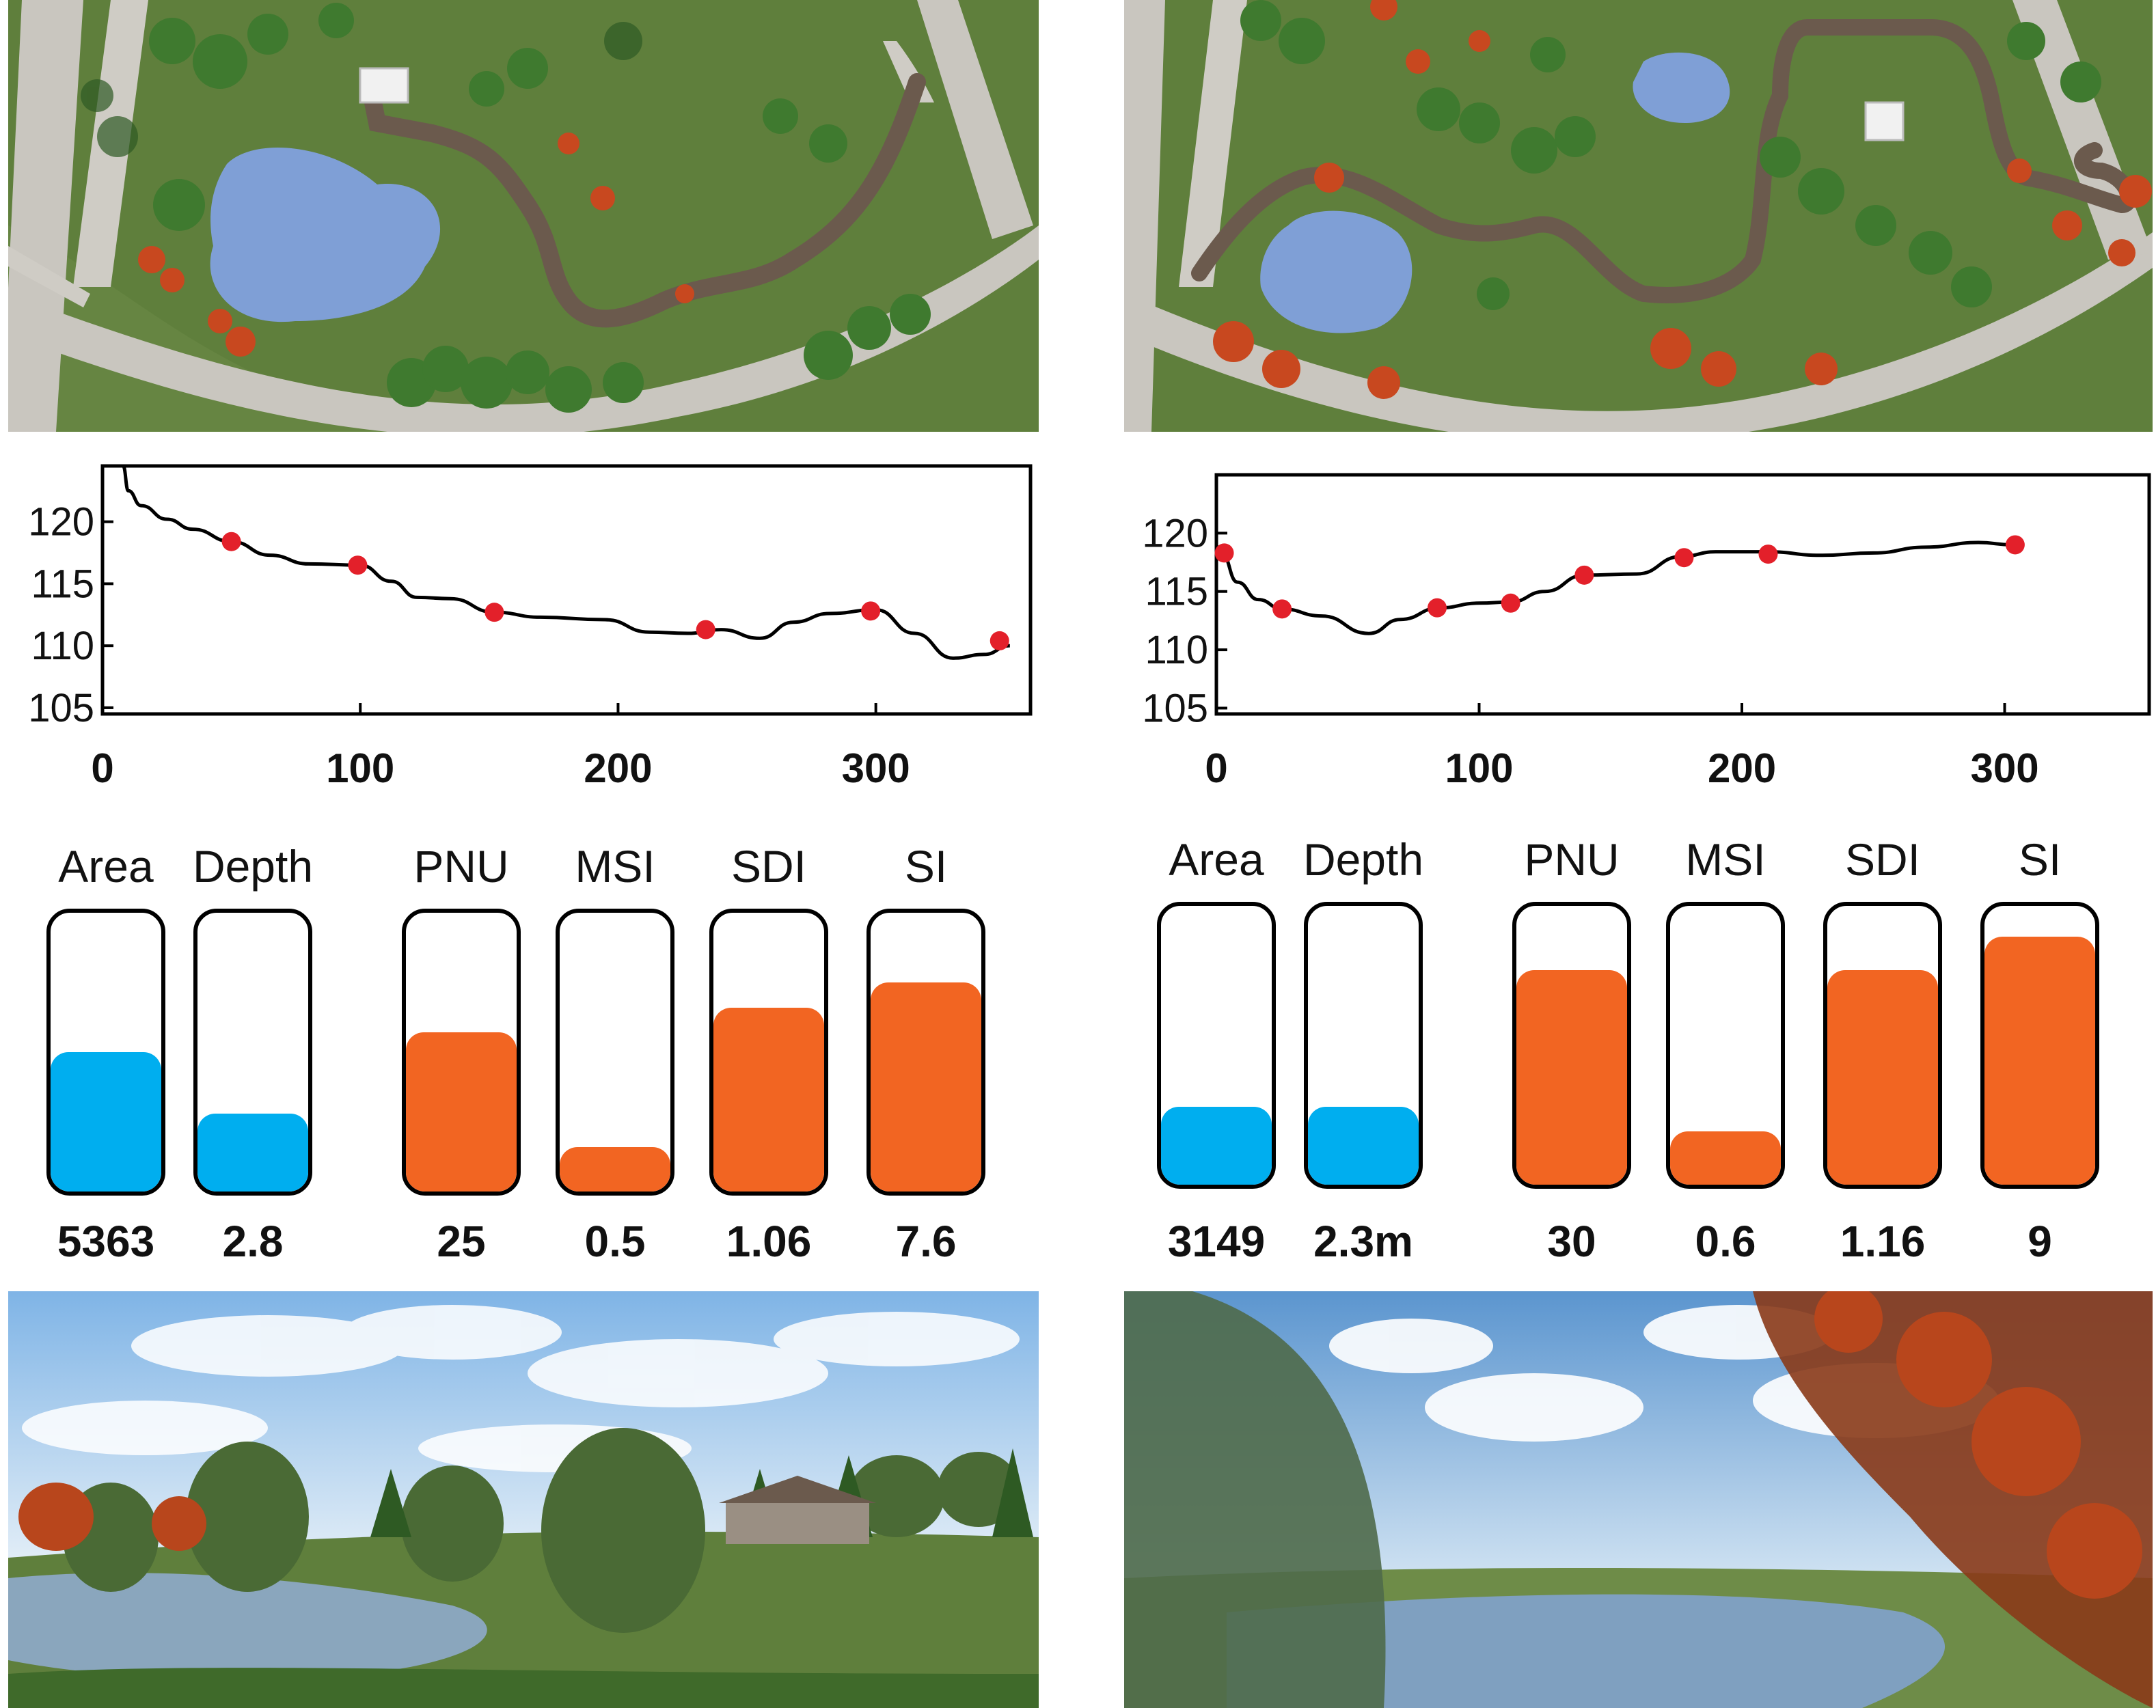  What do you see at coordinates (461, 1242) in the screenshot?
I see `indicator-value: 25` at bounding box center [461, 1242].